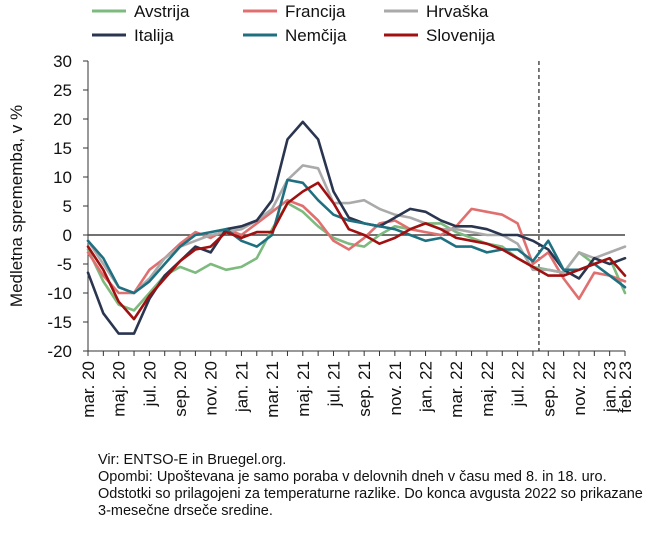 The image size is (651, 533). I want to click on x-tick-label: jul. 21, so click(333, 384).